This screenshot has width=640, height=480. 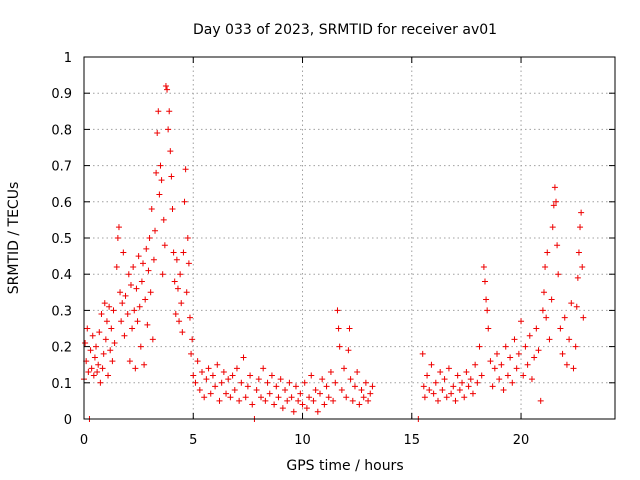 What do you see at coordinates (61, 130) in the screenshot?
I see `y-tick-label: 0.8` at bounding box center [61, 130].